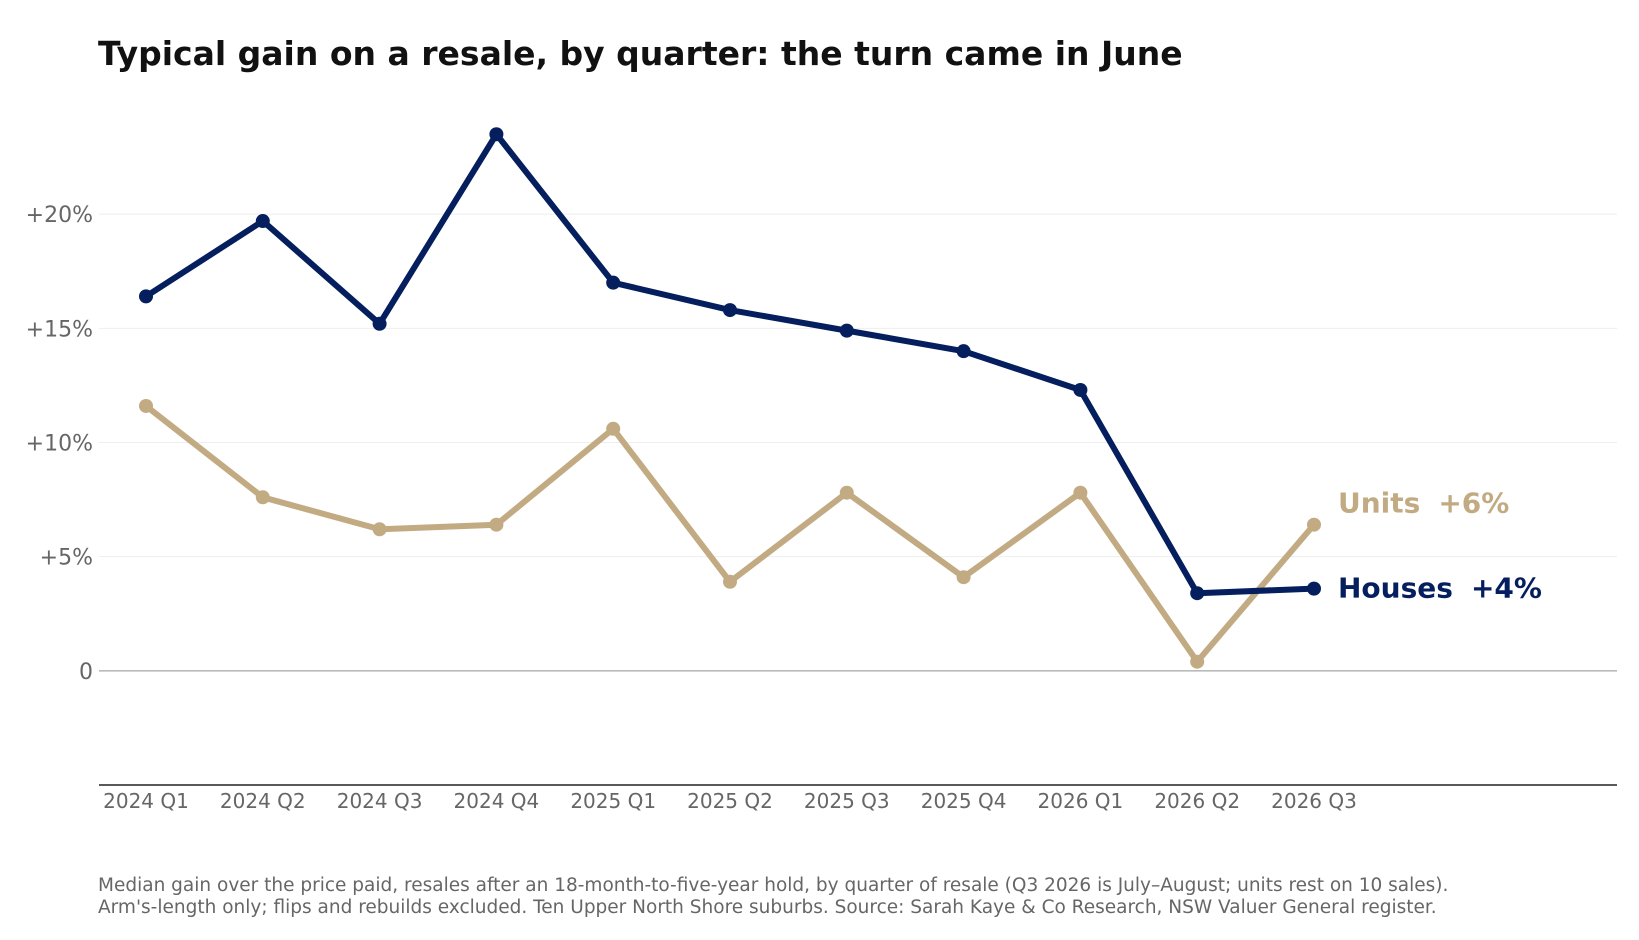 The width and height of the screenshot is (1639, 940). What do you see at coordinates (1395, 588) in the screenshot?
I see `end-label-name: Houses` at bounding box center [1395, 588].